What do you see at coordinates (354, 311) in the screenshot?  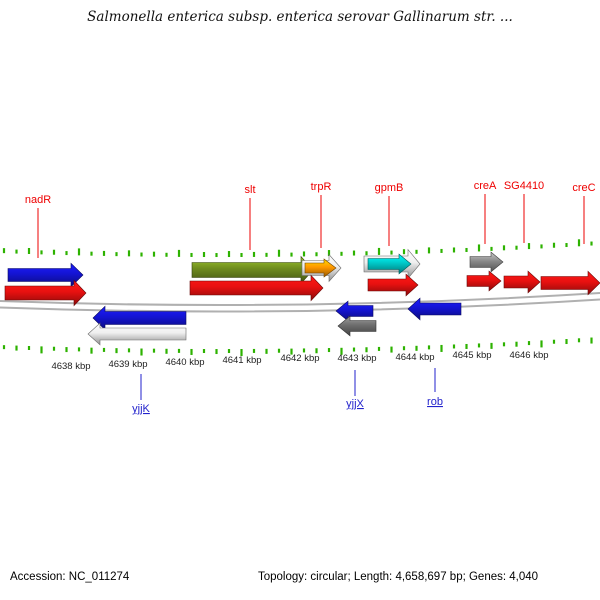 I see `gene-arrow-yjjX` at bounding box center [354, 311].